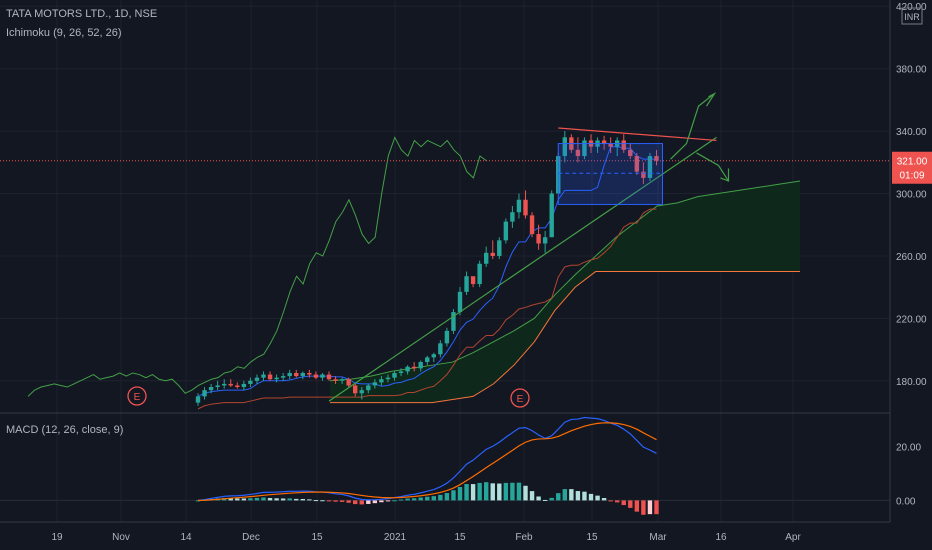 The height and width of the screenshot is (550, 932). Describe the element at coordinates (395, 537) in the screenshot. I see `time-tick-label: 2021` at that location.